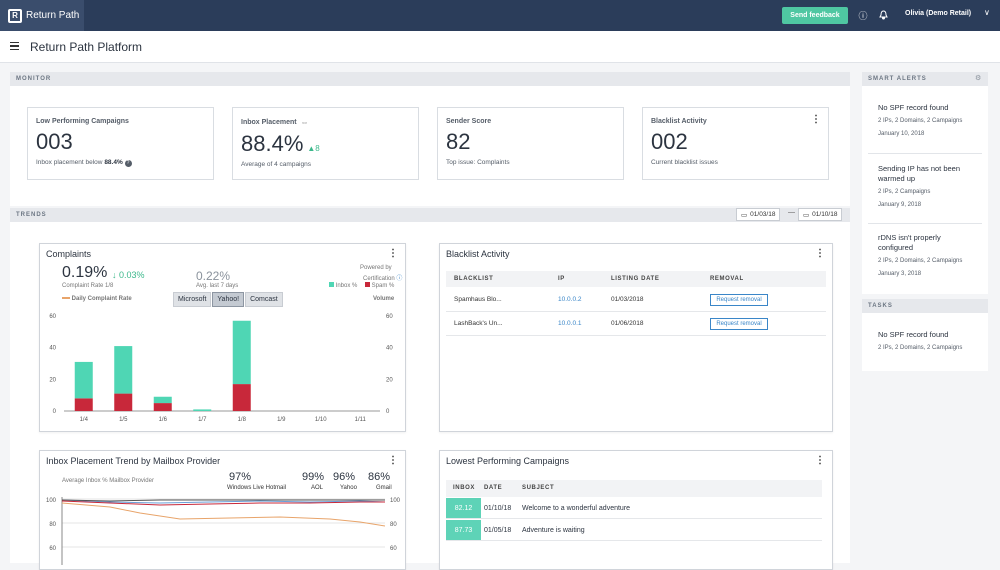  I want to click on provider-name-aol: AOL, so click(317, 488).